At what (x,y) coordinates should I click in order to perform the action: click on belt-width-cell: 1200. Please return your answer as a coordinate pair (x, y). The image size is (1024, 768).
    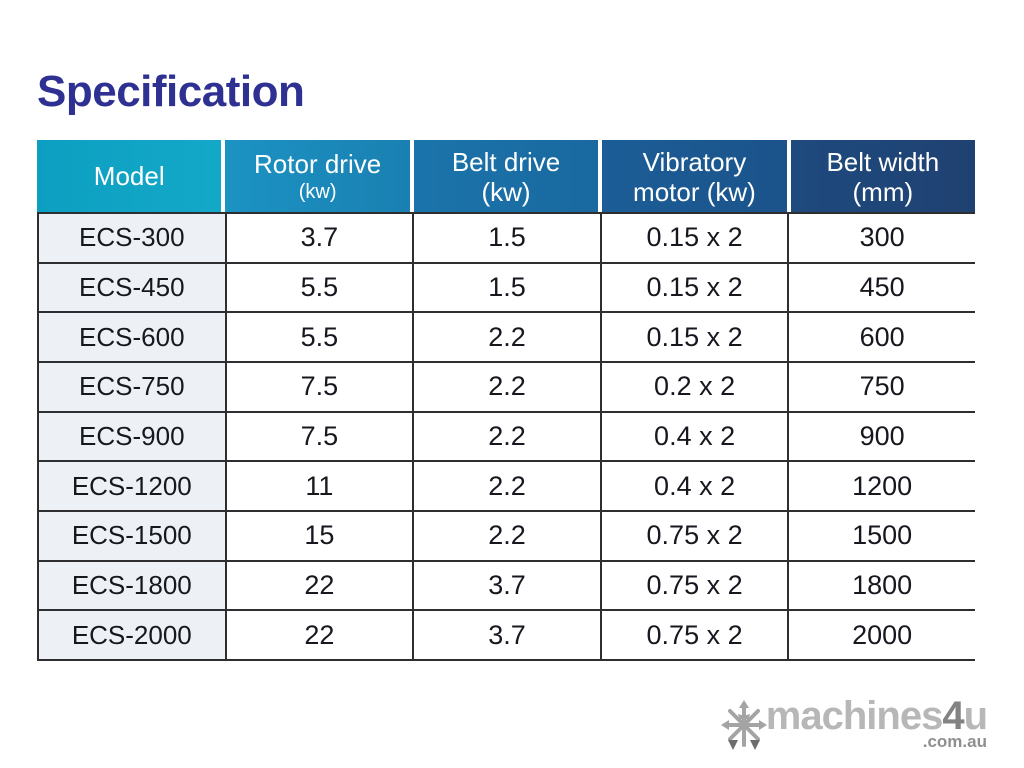
    Looking at the image, I should click on (881, 486).